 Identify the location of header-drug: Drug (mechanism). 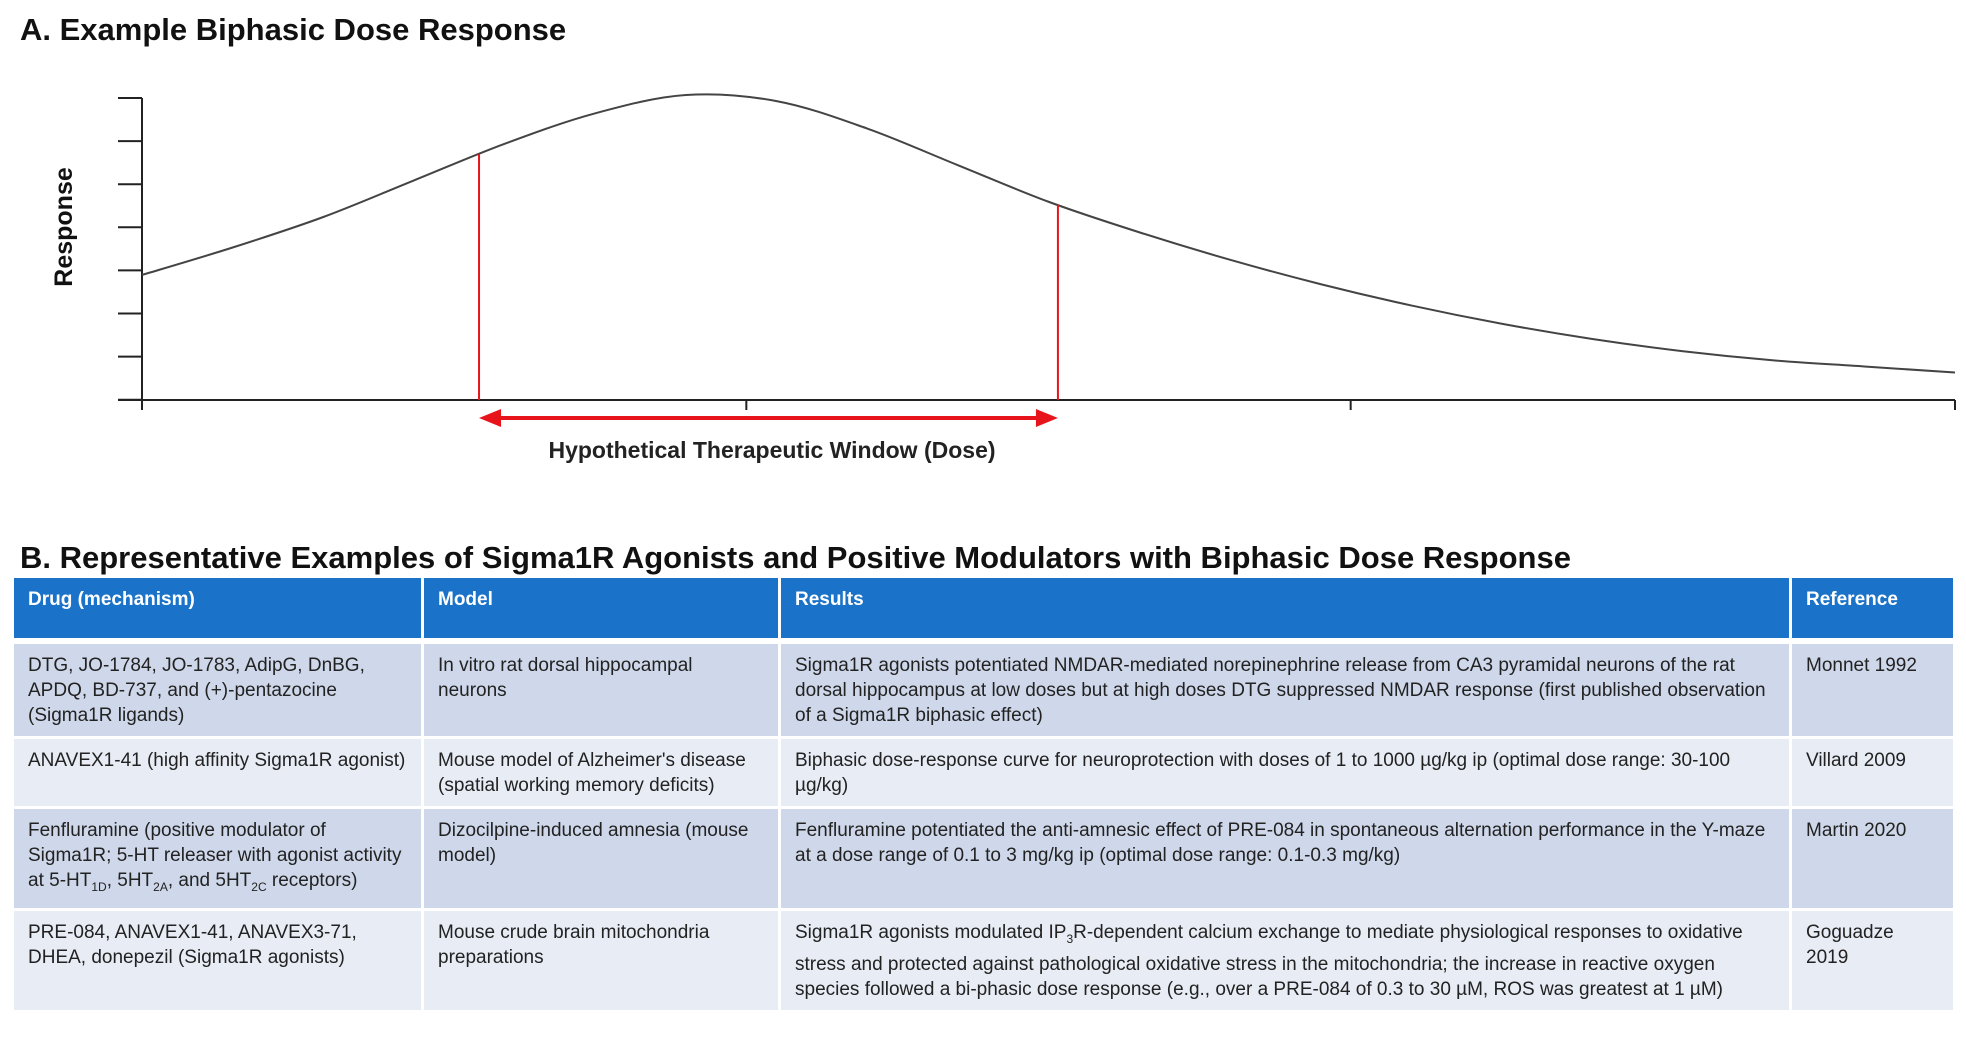
(219, 608).